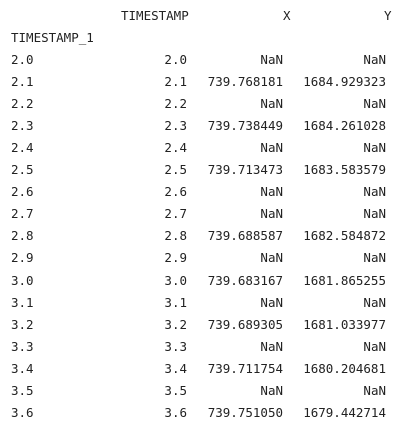 The height and width of the screenshot is (424, 401). Describe the element at coordinates (22, 390) in the screenshot. I see `row-index-cell: 3.5` at that location.